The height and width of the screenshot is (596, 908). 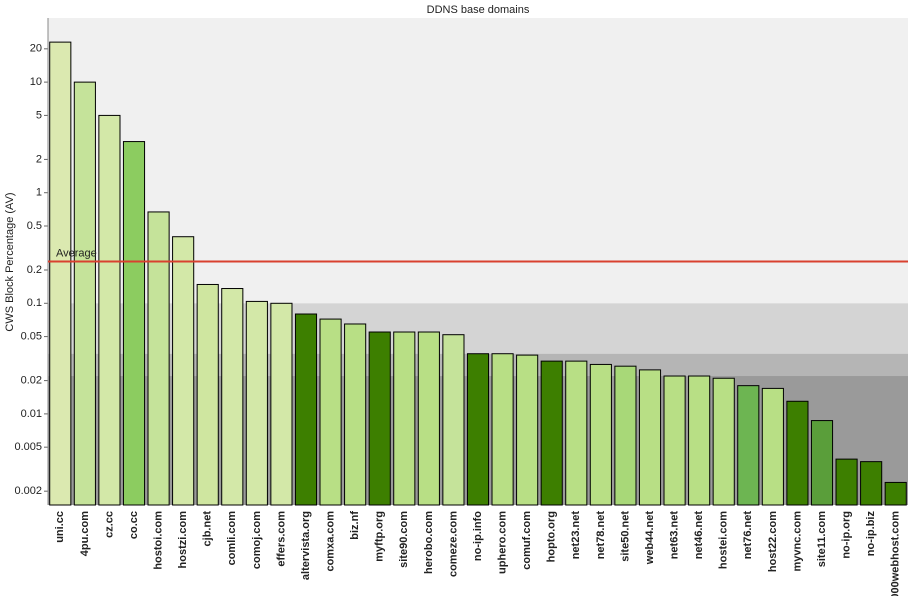 I want to click on y-tick-label: 10, so click(x=36, y=82).